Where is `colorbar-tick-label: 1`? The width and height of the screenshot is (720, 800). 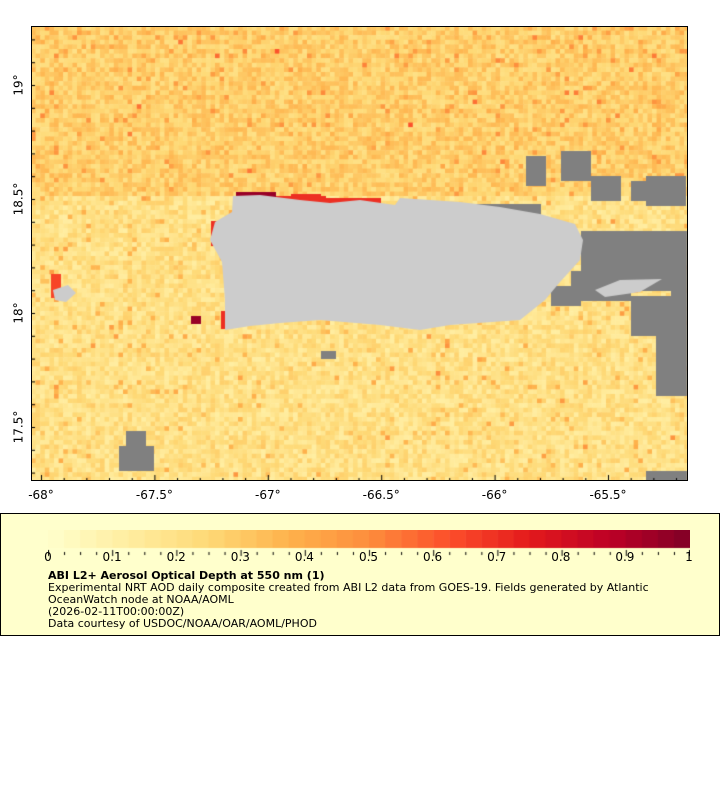 colorbar-tick-label: 1 is located at coordinates (689, 557).